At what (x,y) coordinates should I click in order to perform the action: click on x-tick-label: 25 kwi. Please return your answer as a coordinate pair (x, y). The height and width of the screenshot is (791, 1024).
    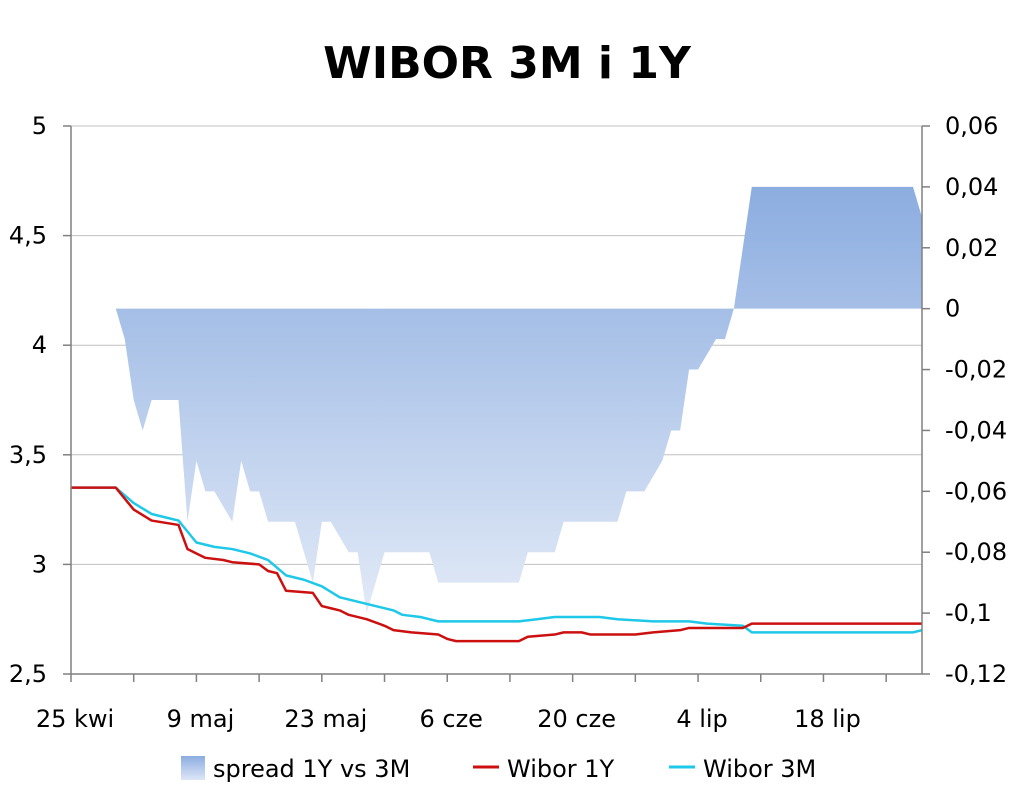
    Looking at the image, I should click on (75, 719).